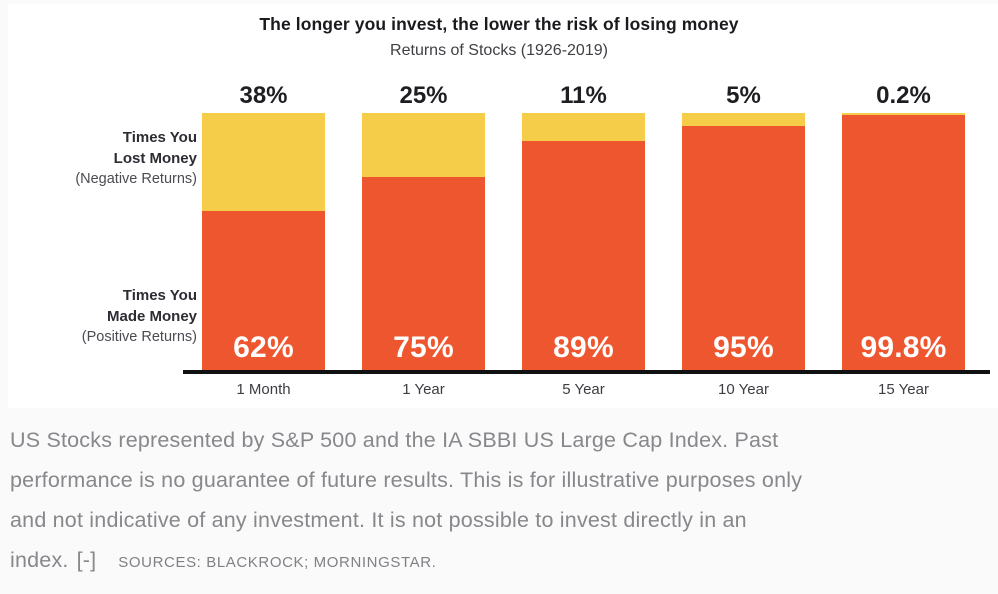  I want to click on lost-pct-label: 38%, so click(263, 95).